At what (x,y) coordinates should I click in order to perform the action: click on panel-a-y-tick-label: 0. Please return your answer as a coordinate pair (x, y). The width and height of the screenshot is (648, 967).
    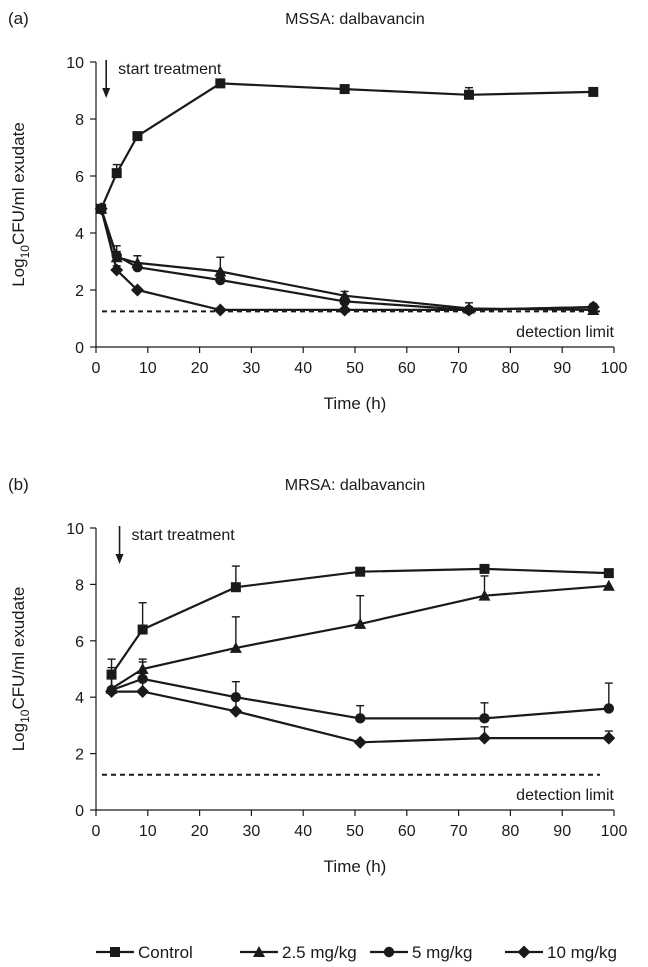
    Looking at the image, I should click on (79, 348).